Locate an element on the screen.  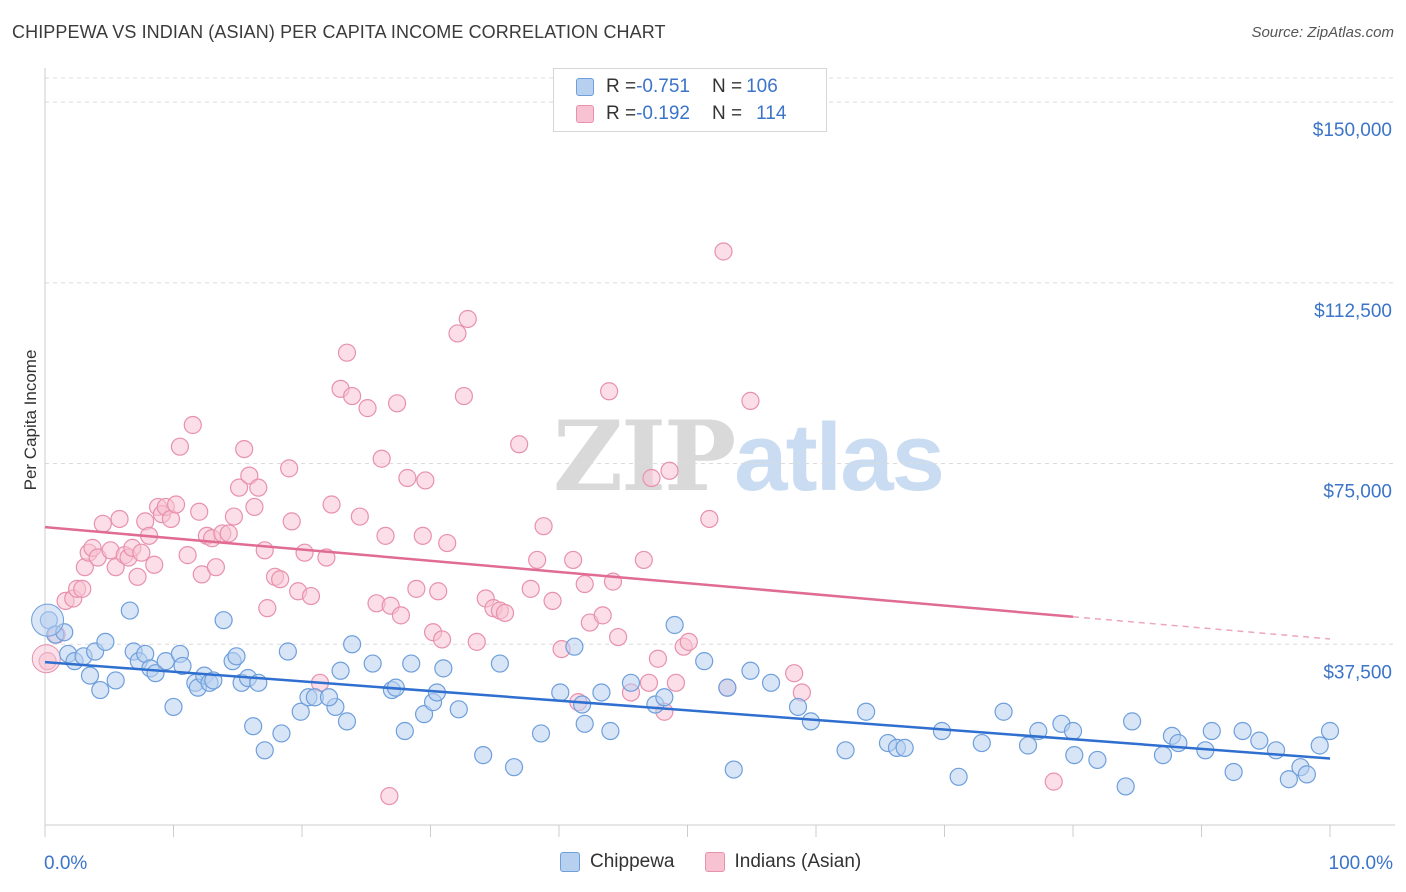
chippewa-trend-line is located at coordinates (687, 710).